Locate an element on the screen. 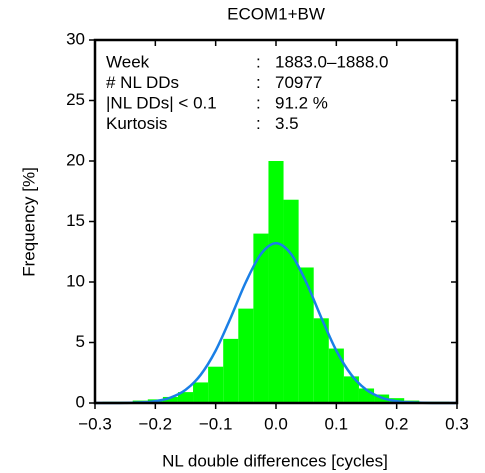  x-tick-label: −0.2 is located at coordinates (156, 423).